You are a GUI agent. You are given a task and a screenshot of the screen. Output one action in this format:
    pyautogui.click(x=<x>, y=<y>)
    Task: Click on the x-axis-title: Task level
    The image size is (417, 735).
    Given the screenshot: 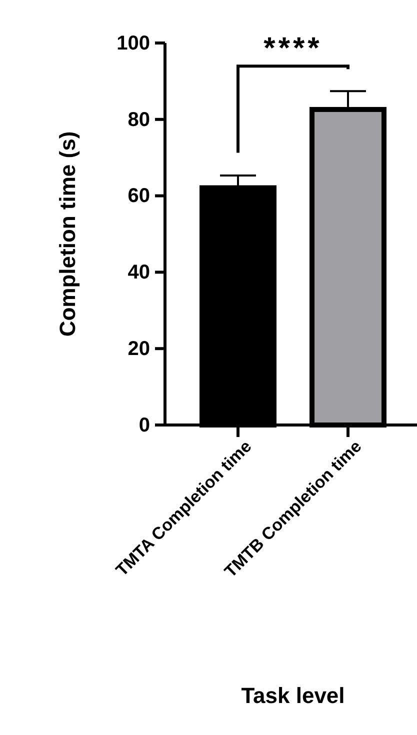 What is the action you would take?
    pyautogui.click(x=293, y=695)
    